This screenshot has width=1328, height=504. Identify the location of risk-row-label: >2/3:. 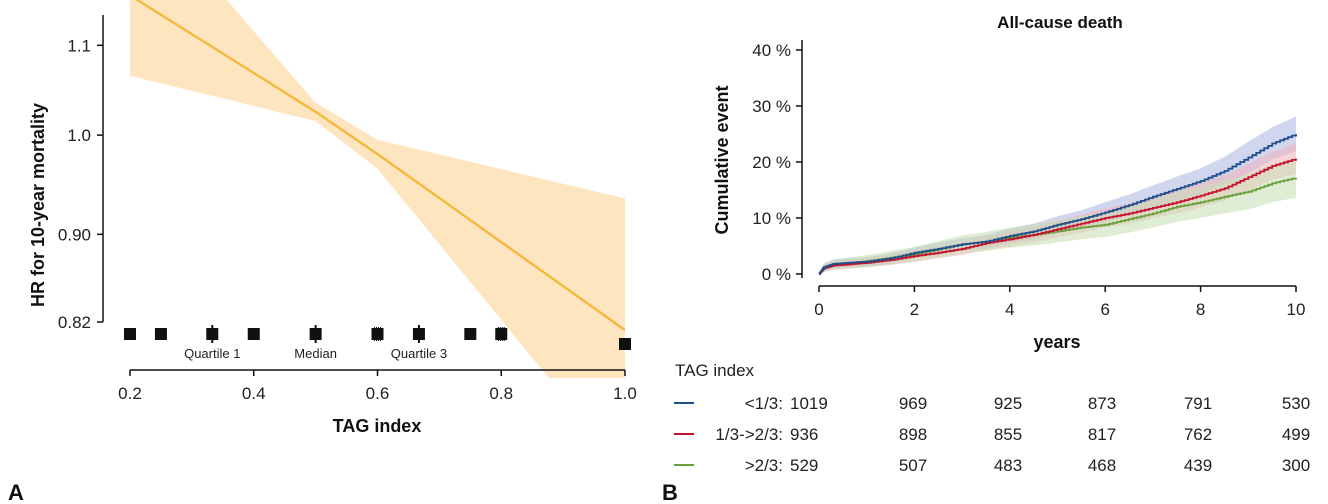
(764, 465).